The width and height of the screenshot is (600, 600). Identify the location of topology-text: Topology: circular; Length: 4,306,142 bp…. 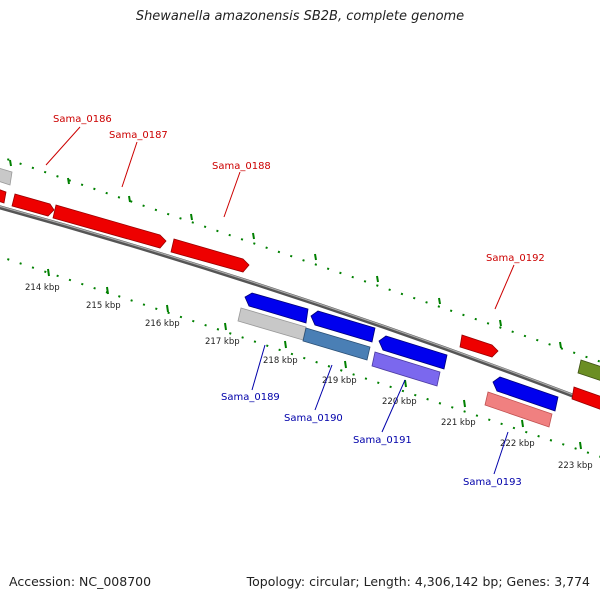
(418, 581).